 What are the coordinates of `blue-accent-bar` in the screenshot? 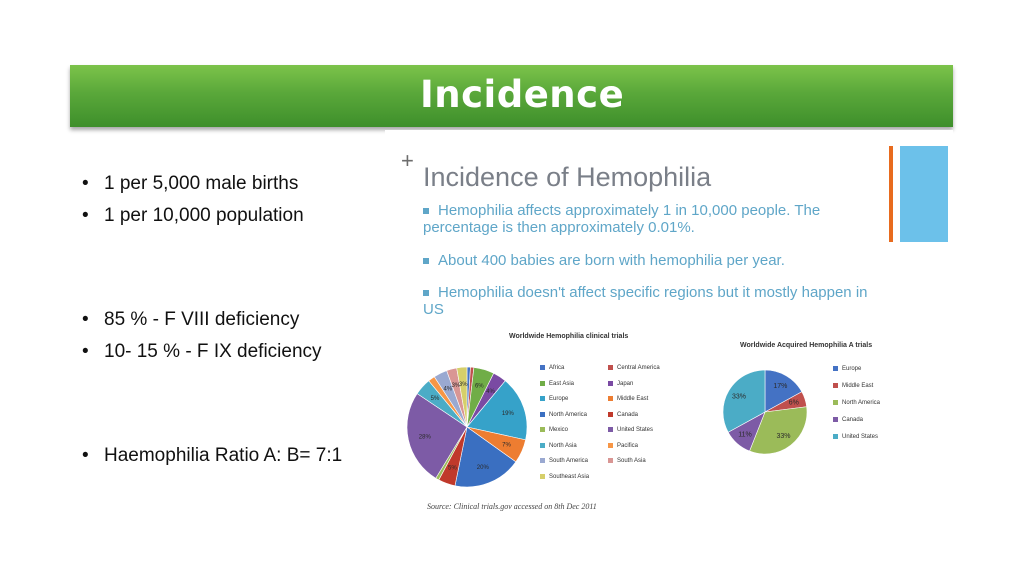 It's located at (924, 194).